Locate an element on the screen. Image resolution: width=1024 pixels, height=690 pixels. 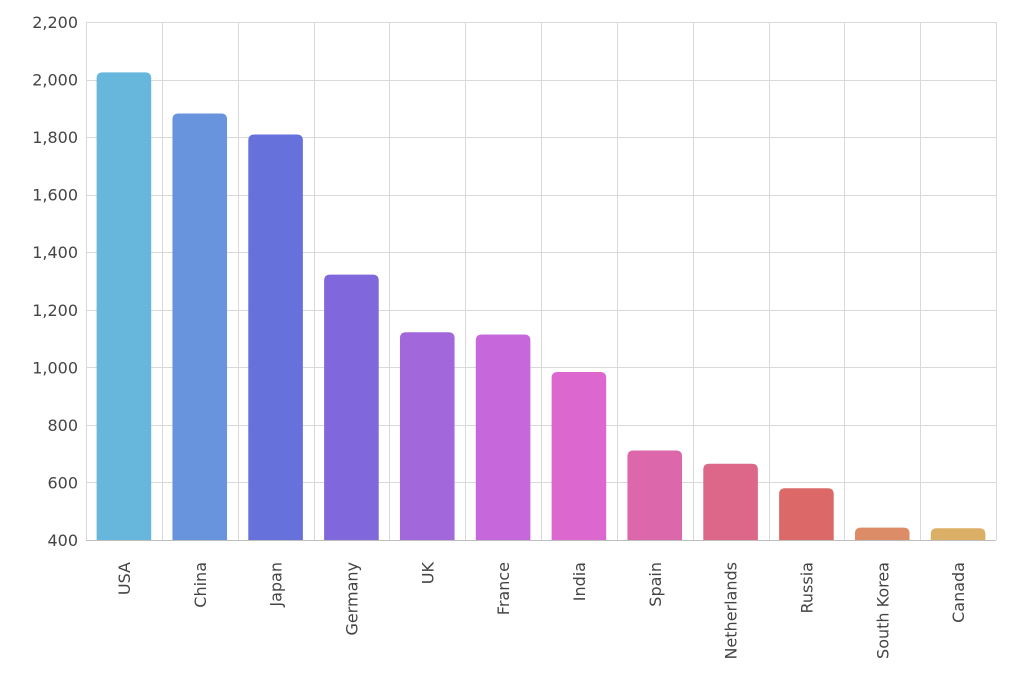
bar-russia is located at coordinates (806, 514).